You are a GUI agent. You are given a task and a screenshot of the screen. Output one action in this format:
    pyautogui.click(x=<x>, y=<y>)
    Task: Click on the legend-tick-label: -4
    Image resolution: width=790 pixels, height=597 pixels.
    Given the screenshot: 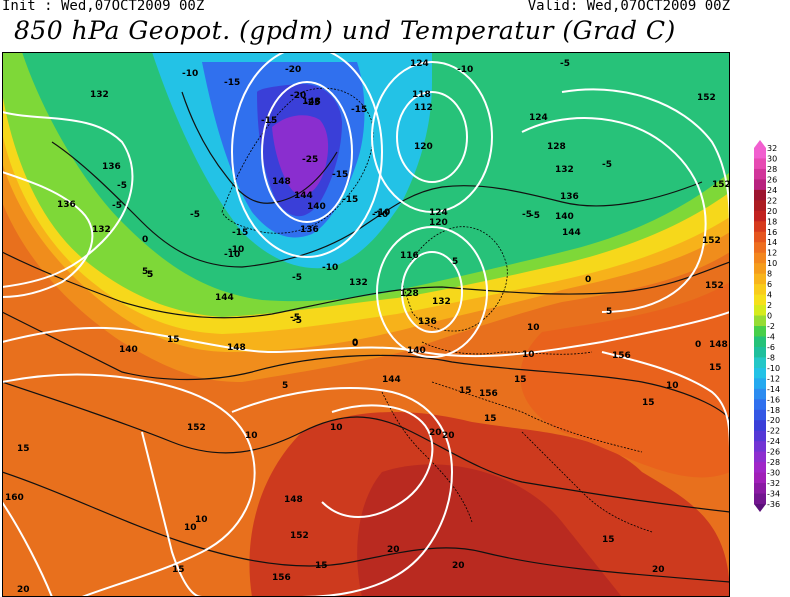 What is the action you would take?
    pyautogui.click(x=771, y=336)
    